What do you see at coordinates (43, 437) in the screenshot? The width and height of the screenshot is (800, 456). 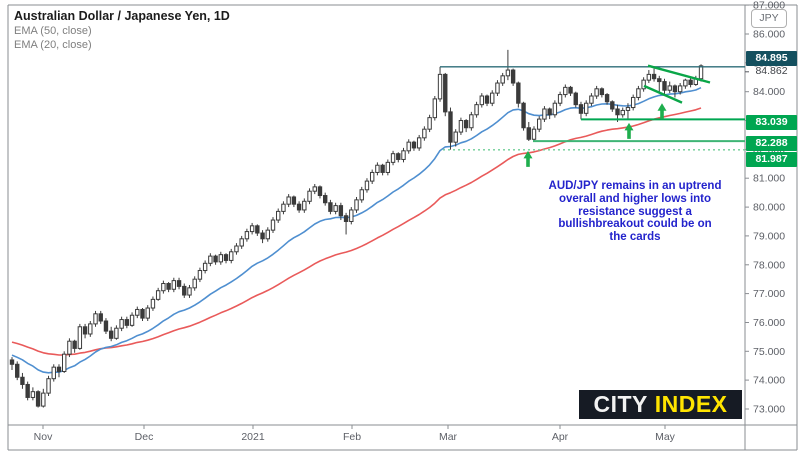 I see `time-axis-label: Nov` at bounding box center [43, 437].